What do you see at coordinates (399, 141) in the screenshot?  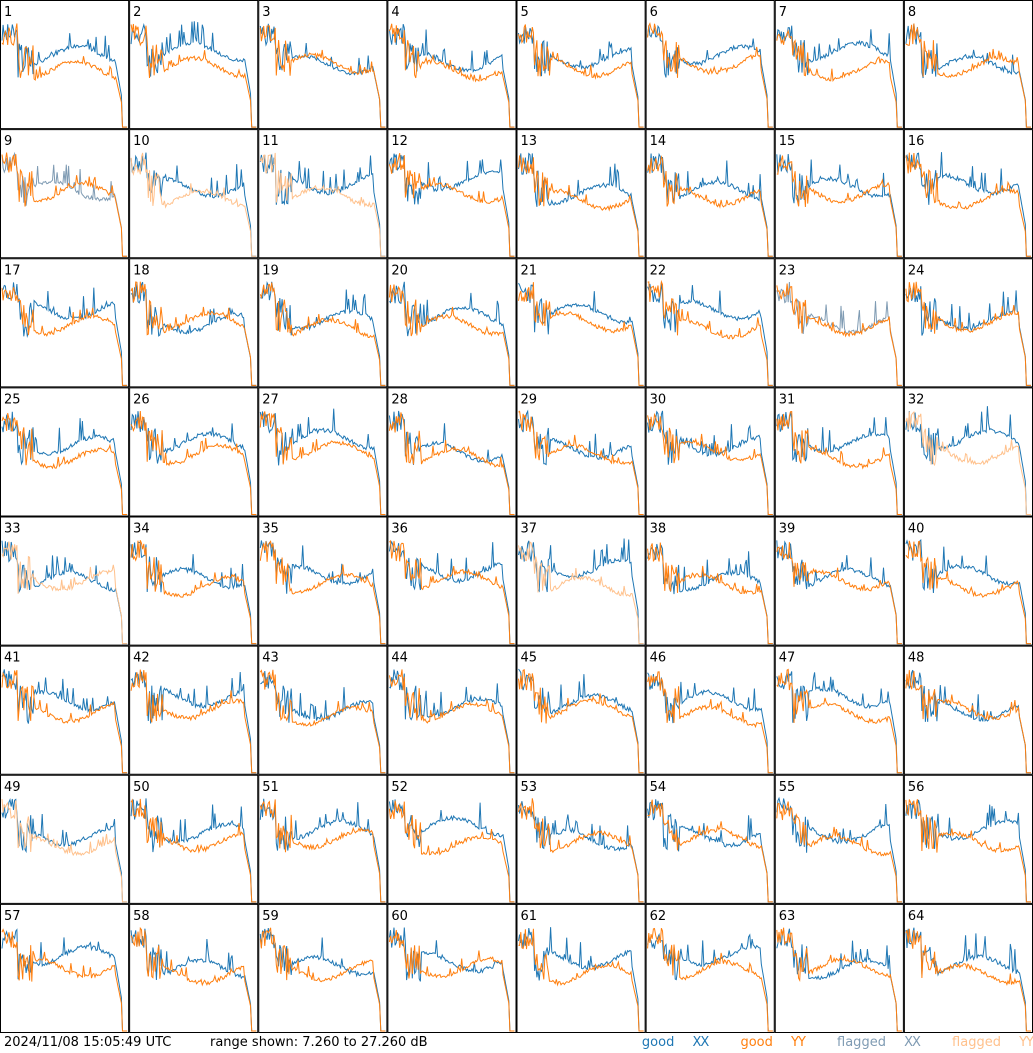 I see `panel-label: 12` at bounding box center [399, 141].